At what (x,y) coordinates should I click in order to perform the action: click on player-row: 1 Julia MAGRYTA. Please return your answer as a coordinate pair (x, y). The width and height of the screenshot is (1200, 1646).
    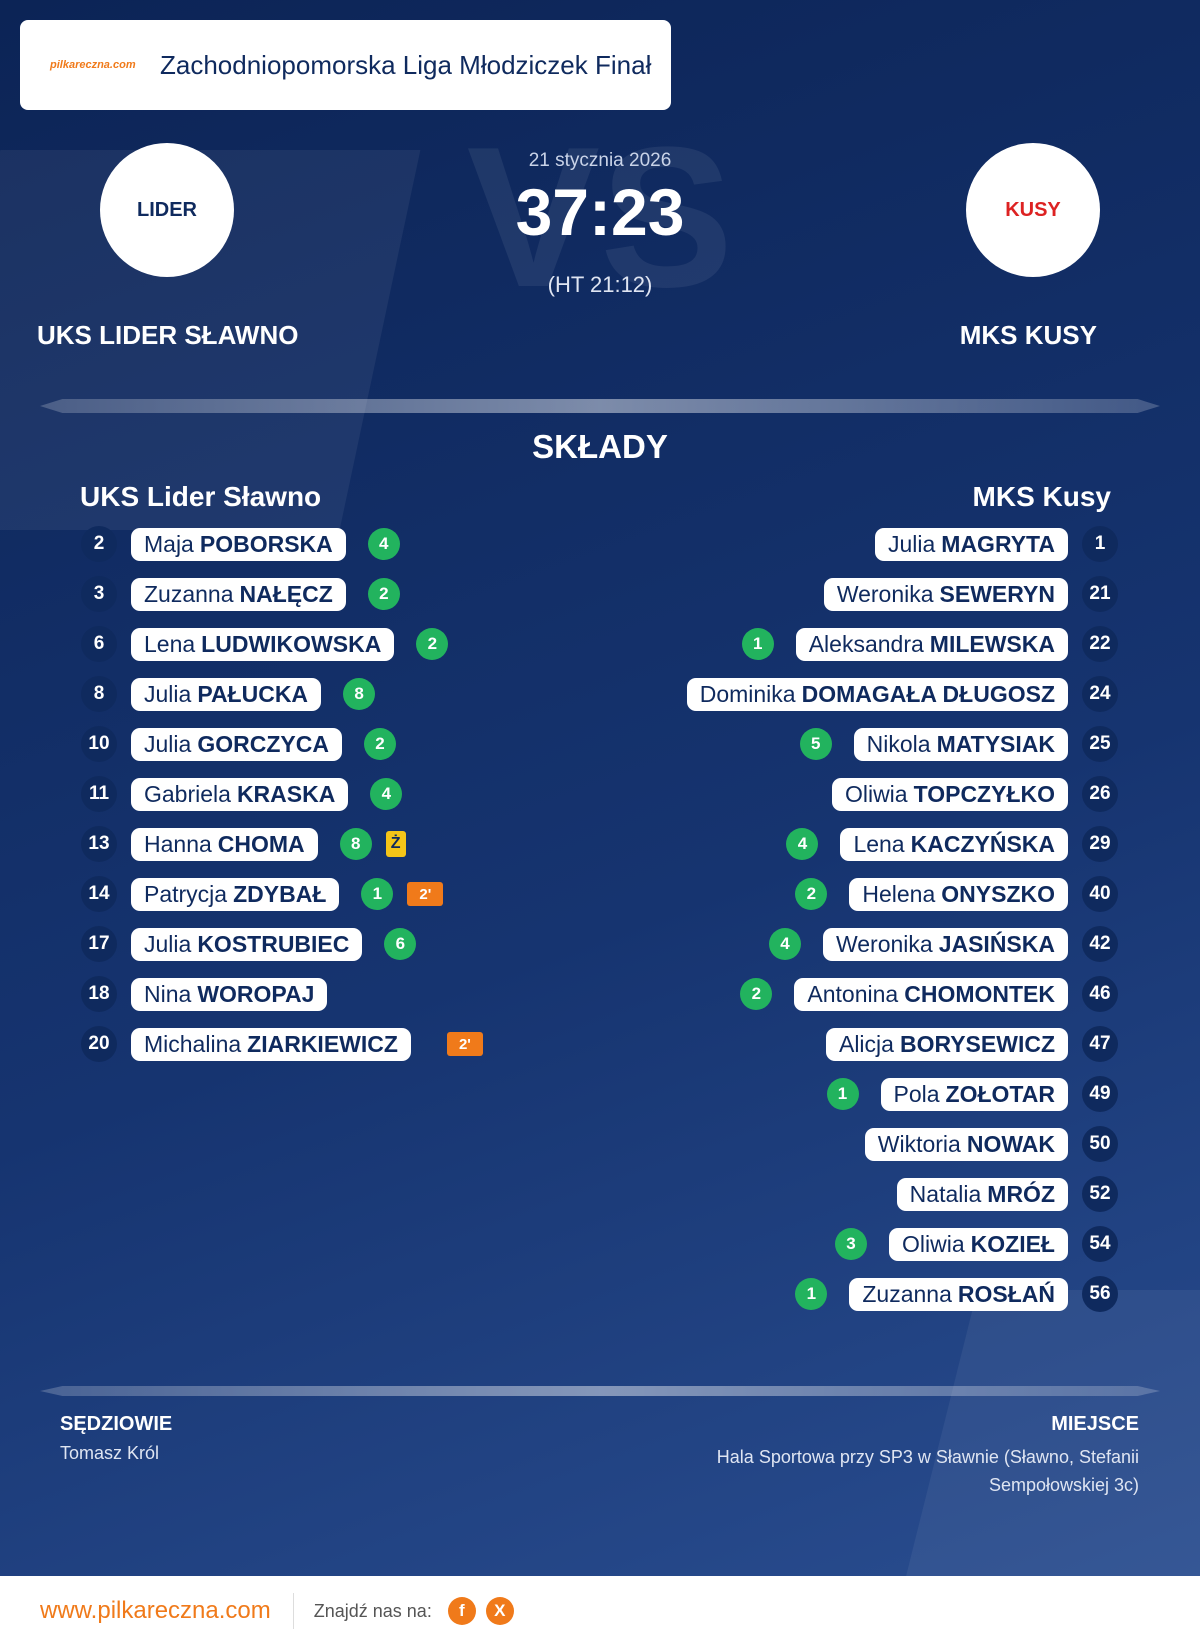
    Looking at the image, I should click on (989, 544).